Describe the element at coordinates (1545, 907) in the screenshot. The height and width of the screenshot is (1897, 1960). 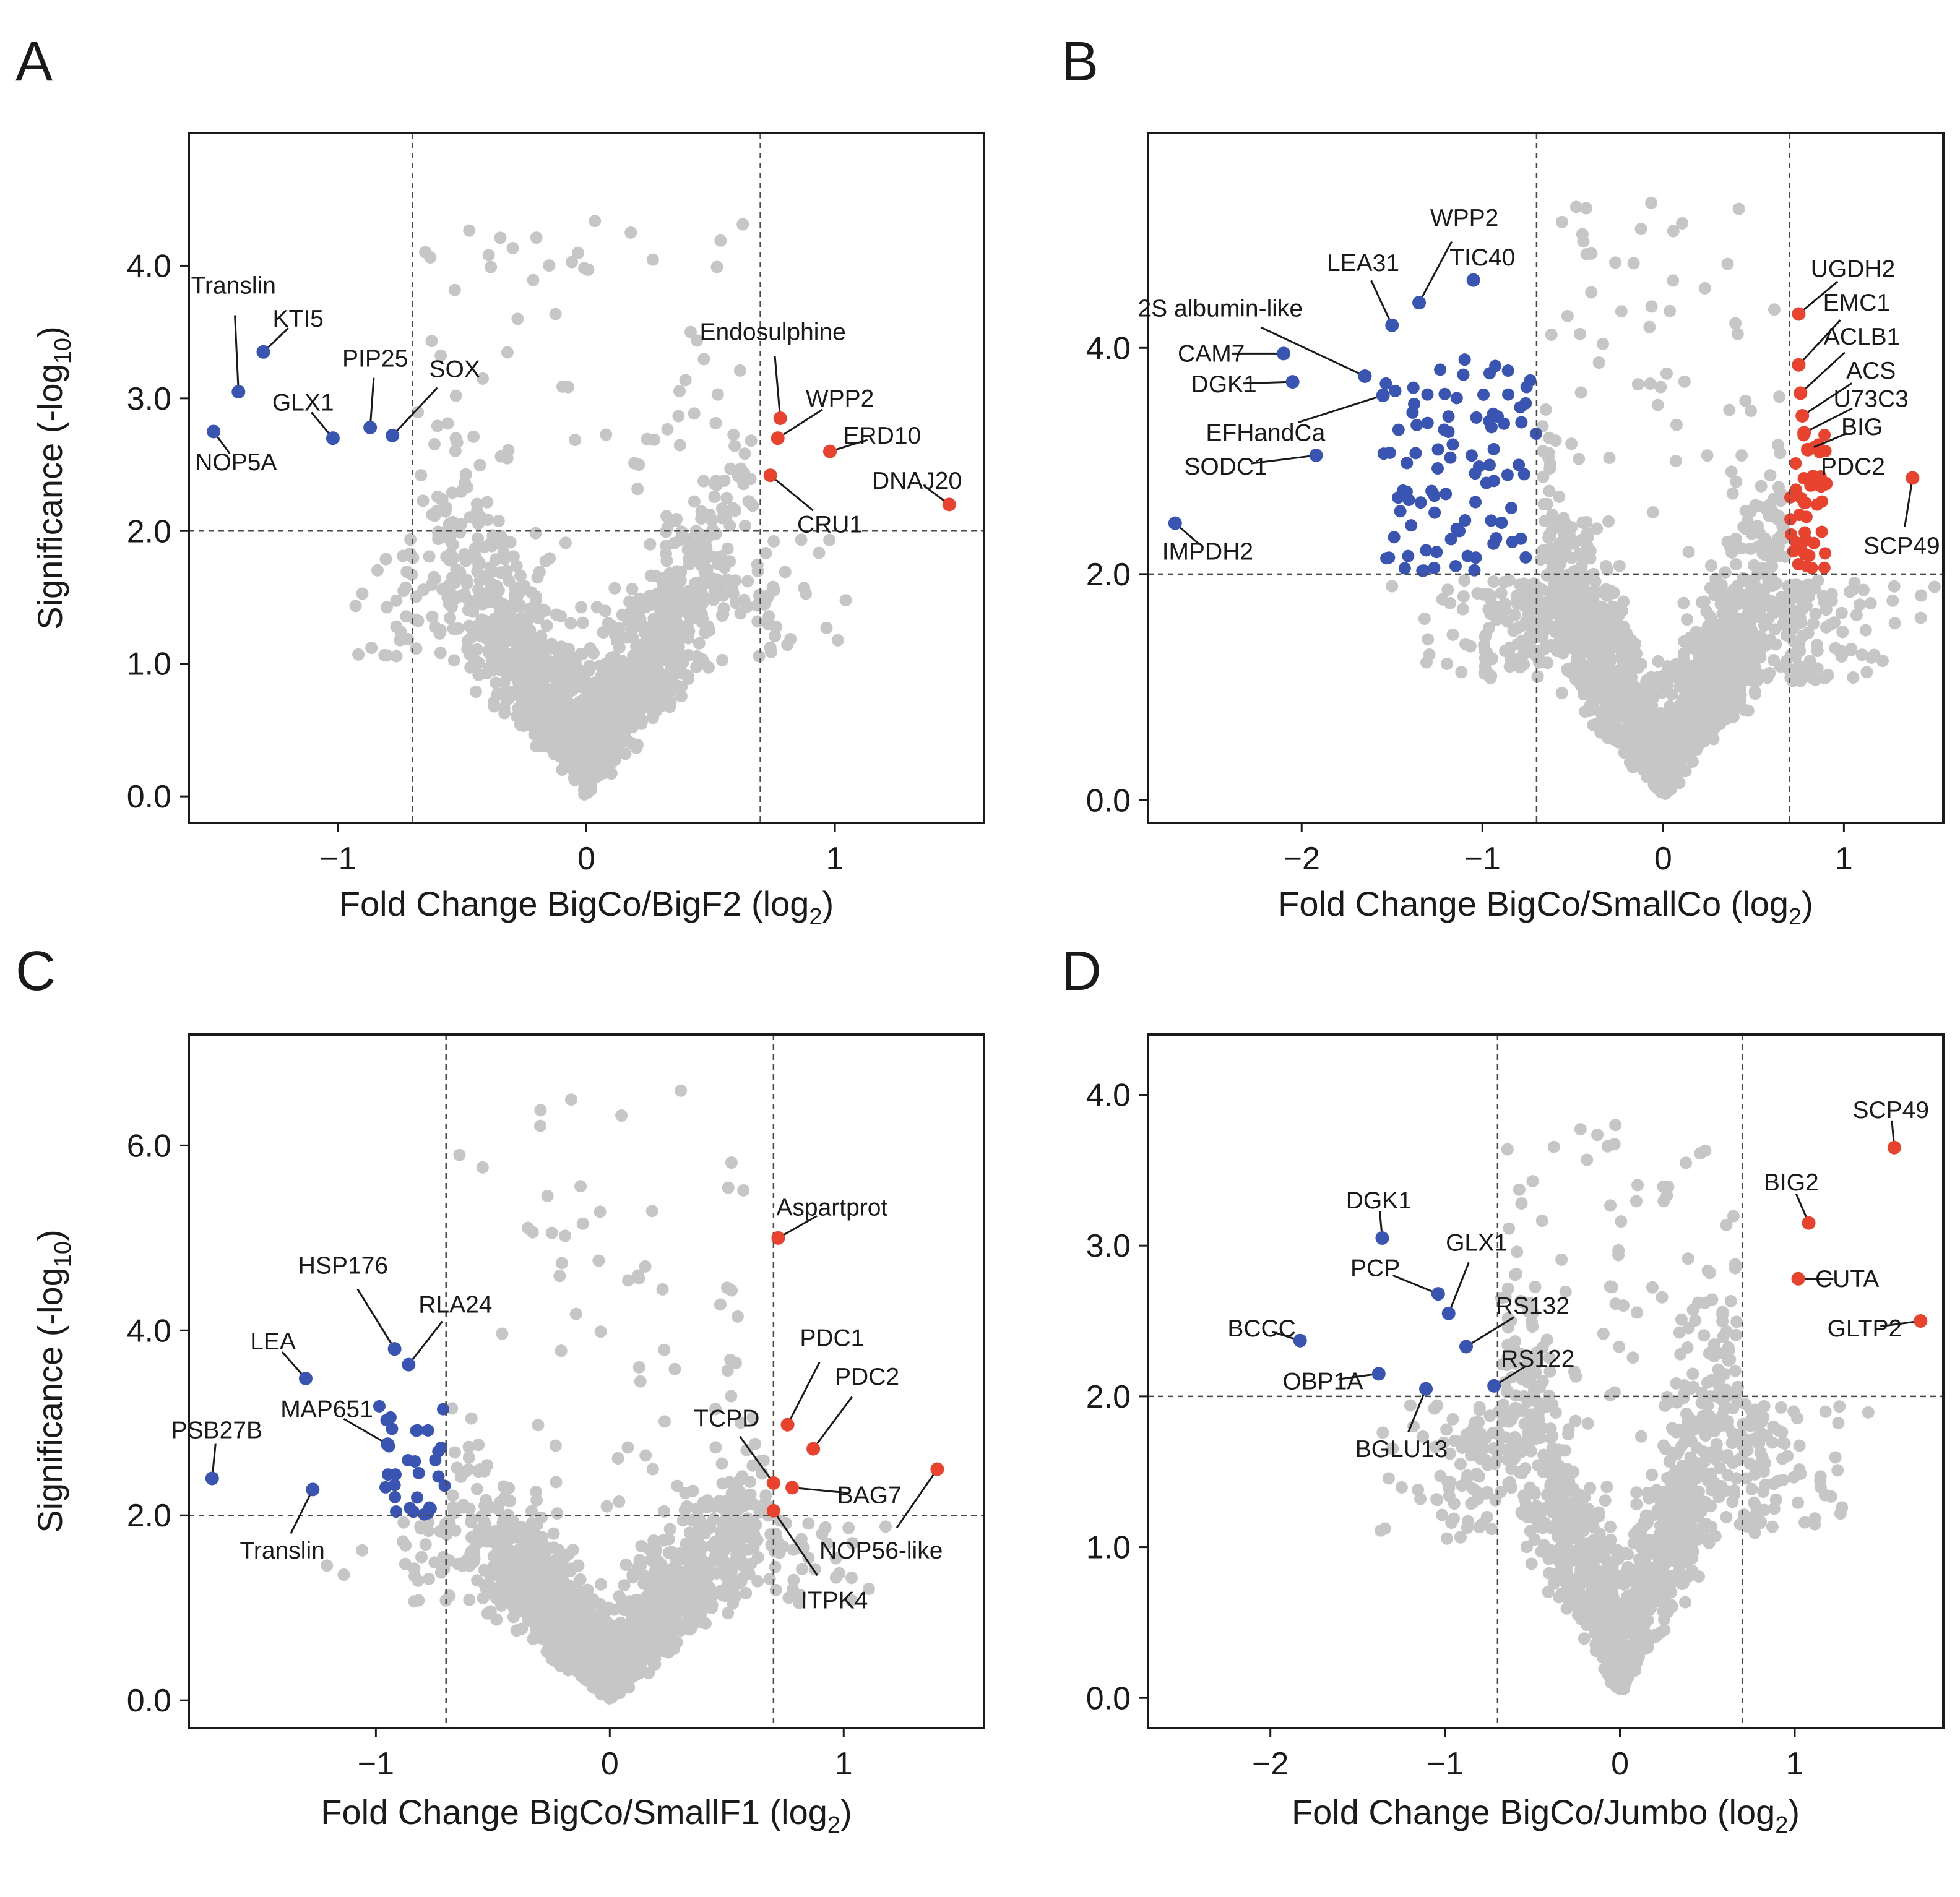
I see `x-axis-title: Fold Change BigCo/SmallCo (log2)` at that location.